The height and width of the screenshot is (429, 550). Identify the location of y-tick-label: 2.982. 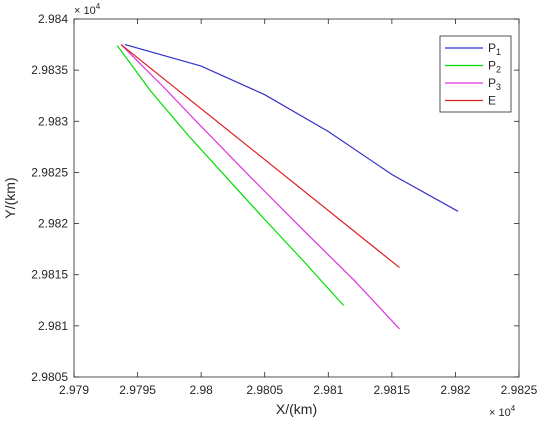
(53, 224).